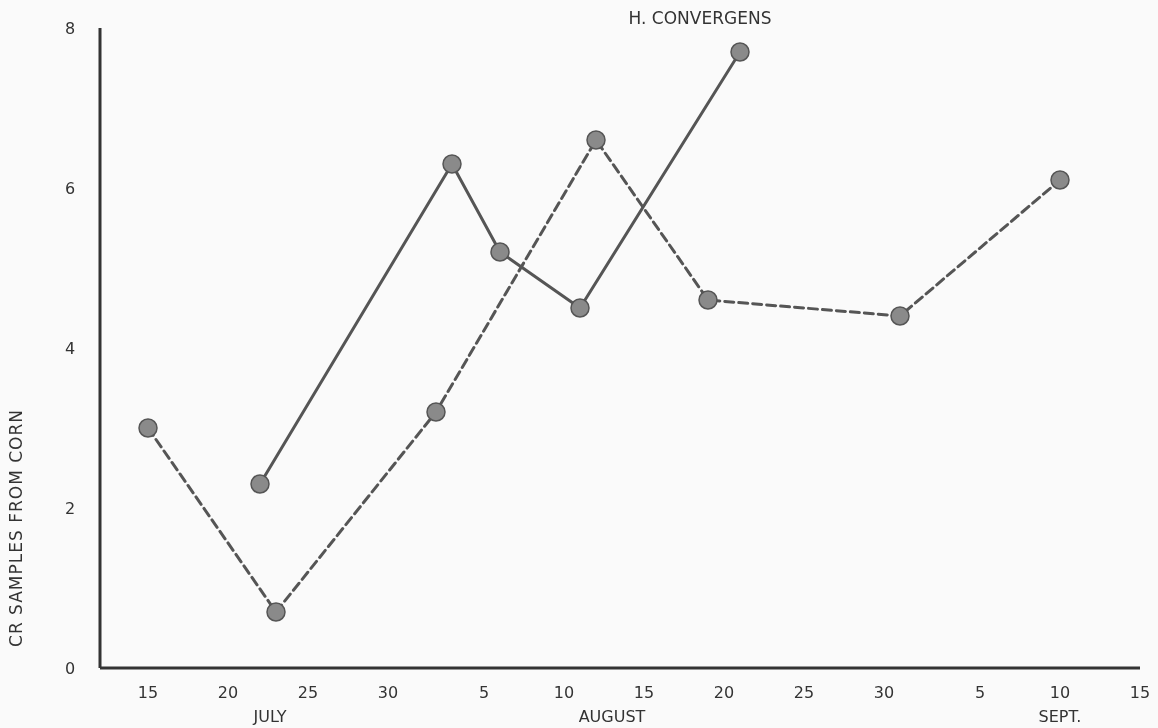  I want to click on y-tick-label: 8, so click(70, 28).